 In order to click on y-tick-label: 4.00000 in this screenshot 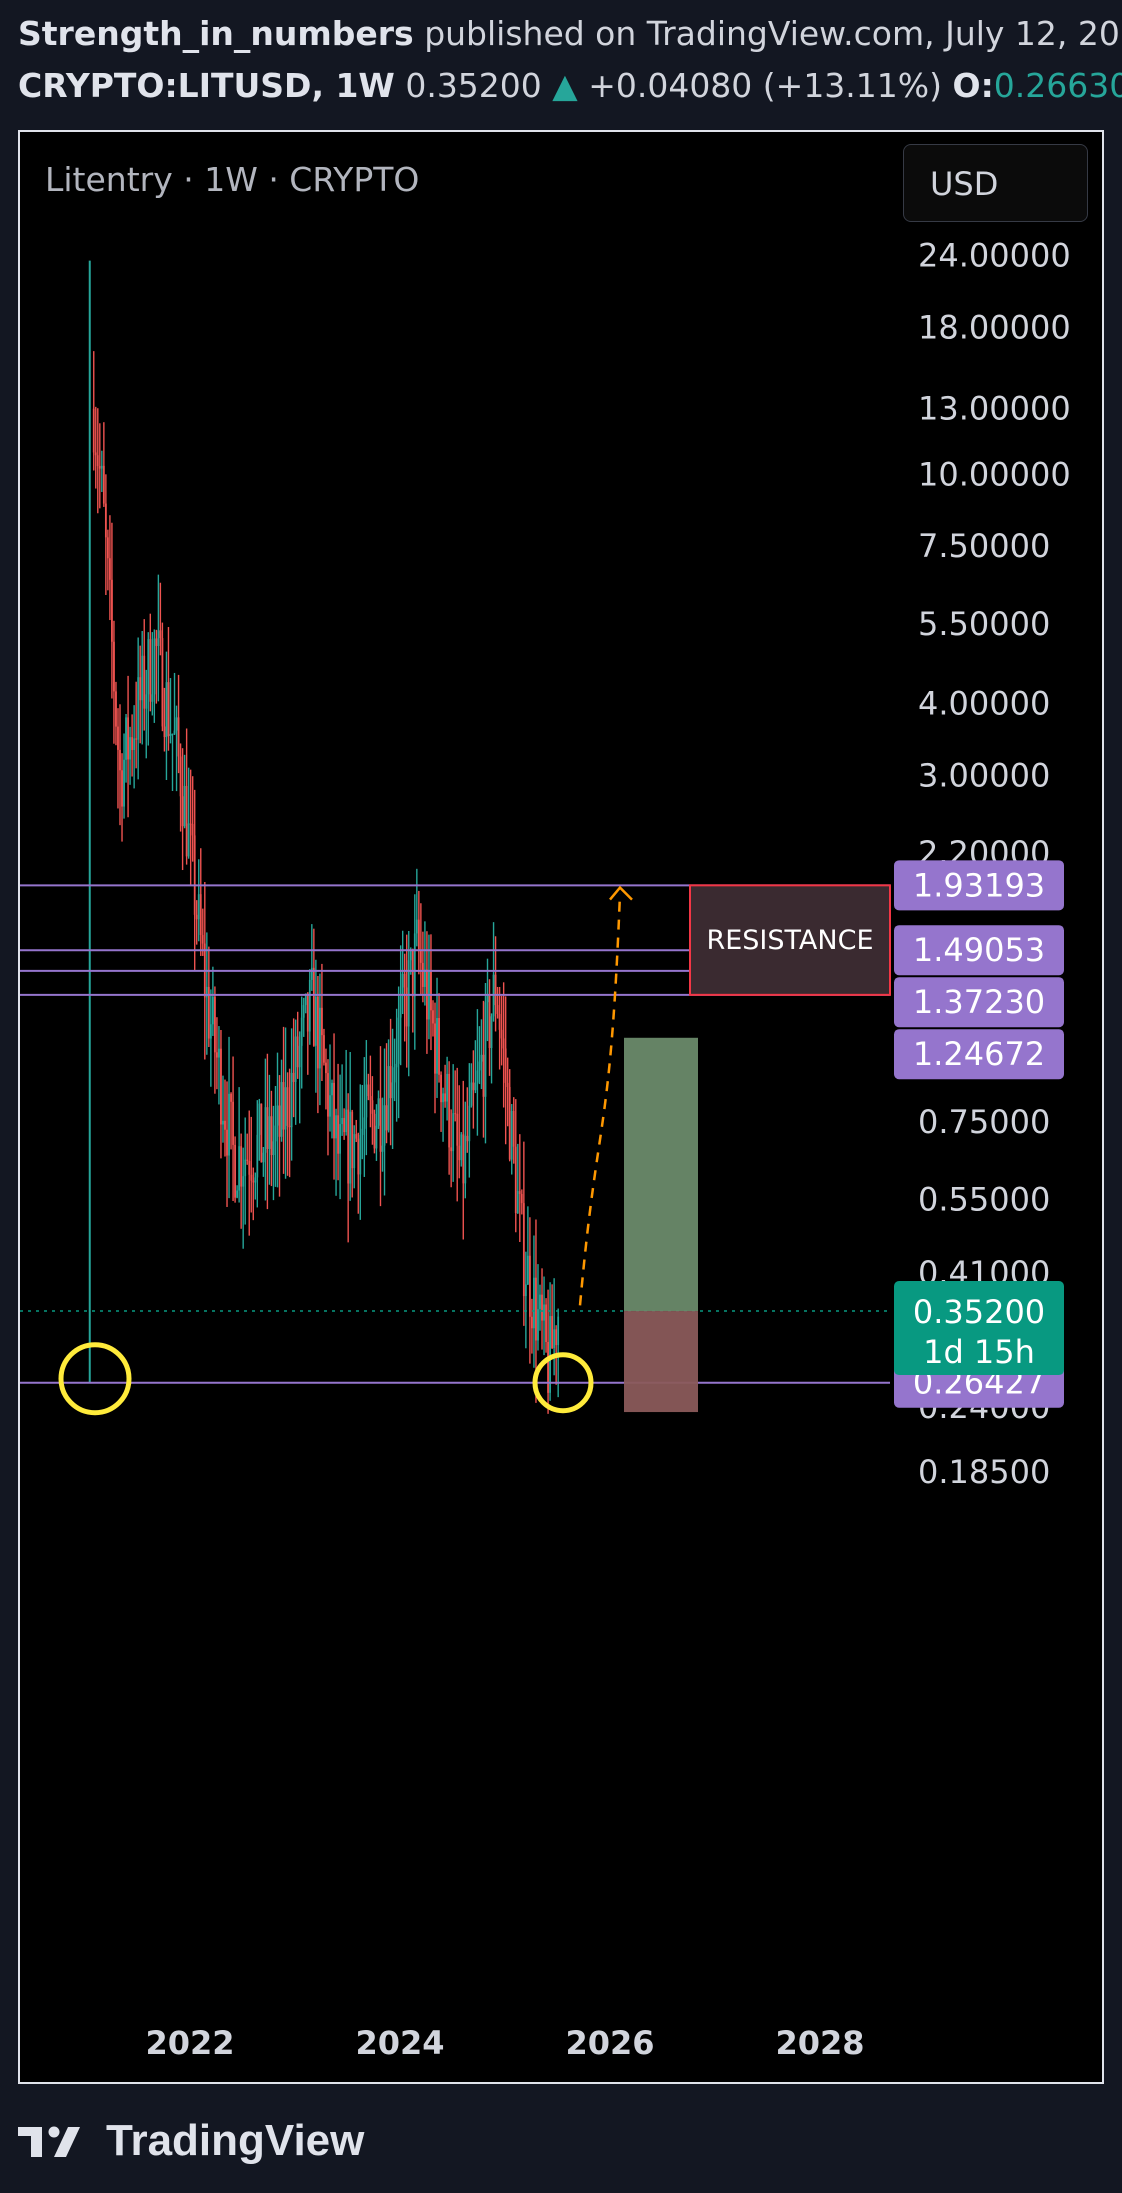, I will do `click(984, 703)`.